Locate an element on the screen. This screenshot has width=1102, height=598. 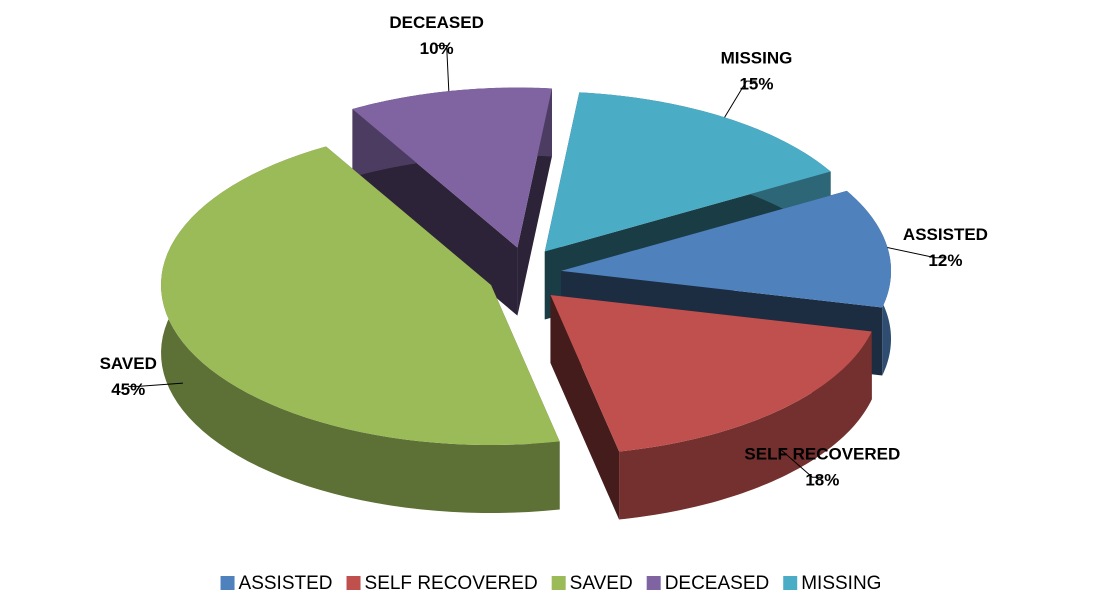
slice-wall is located at coordinates (745, 425).